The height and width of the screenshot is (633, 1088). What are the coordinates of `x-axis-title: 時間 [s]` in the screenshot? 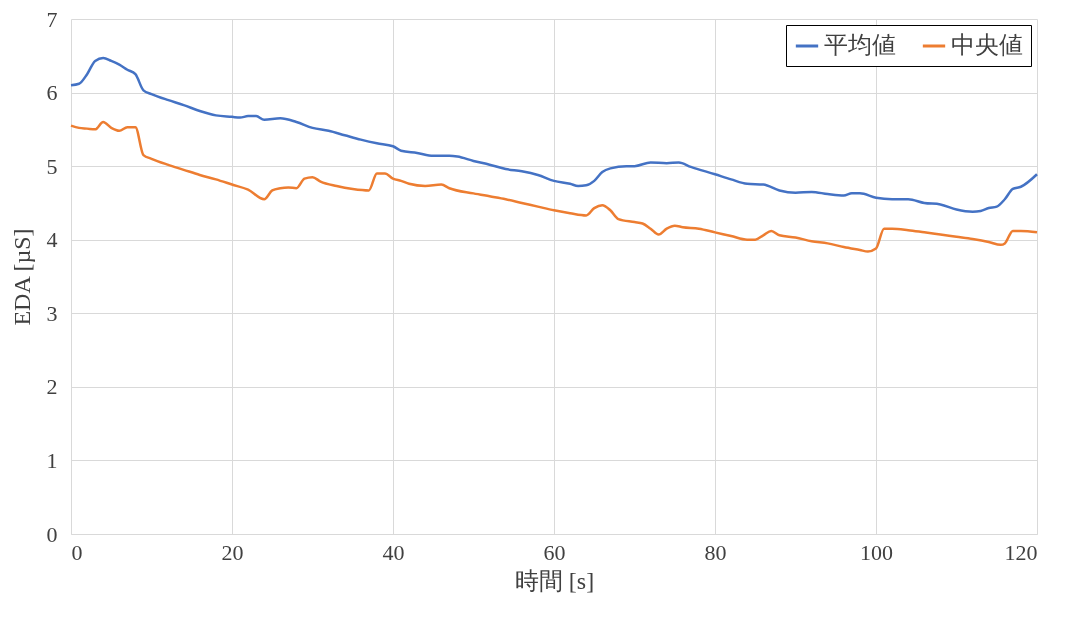 It's located at (554, 580).